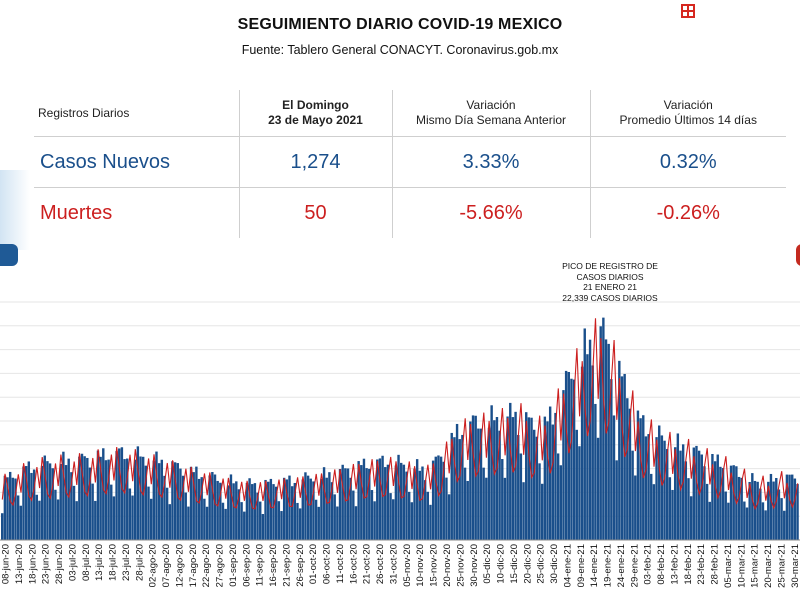  What do you see at coordinates (136, 212) in the screenshot?
I see `deaths-label: Muertes` at bounding box center [136, 212].